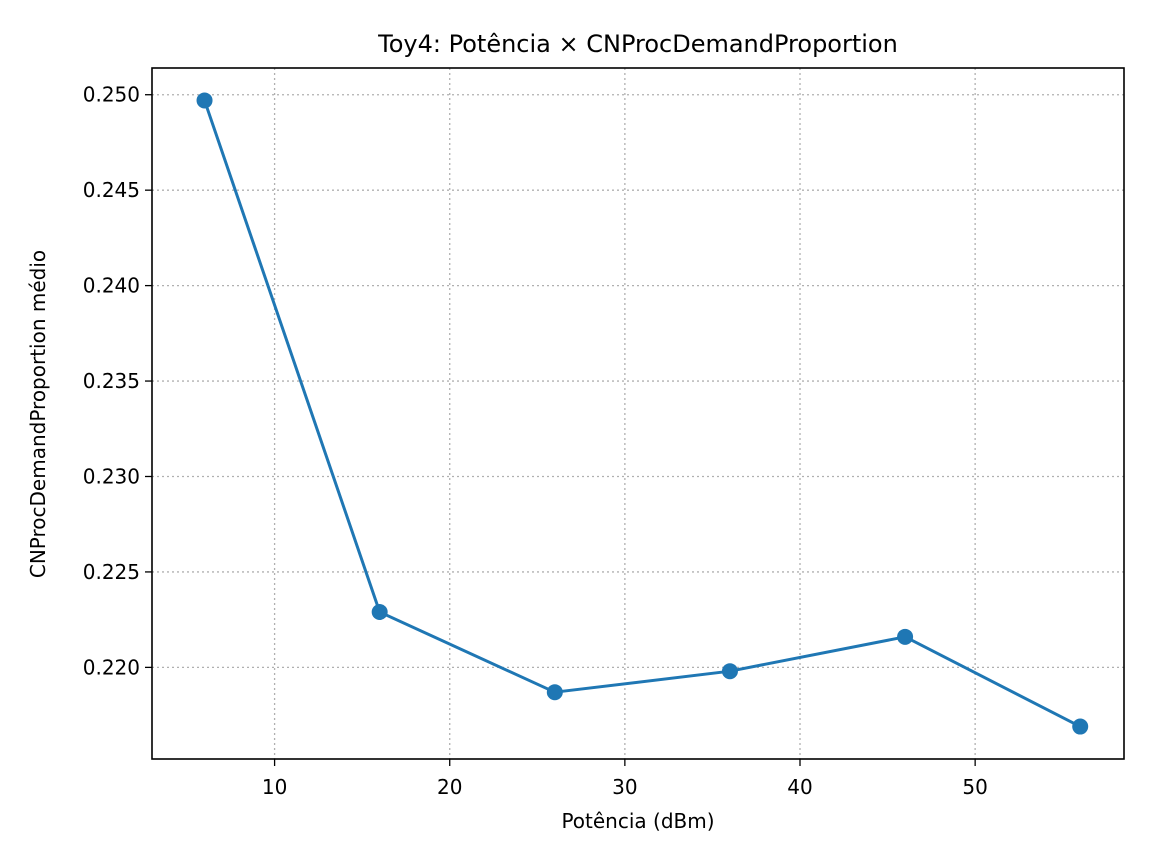  I want to click on x-tick-label: 20, so click(449, 787).